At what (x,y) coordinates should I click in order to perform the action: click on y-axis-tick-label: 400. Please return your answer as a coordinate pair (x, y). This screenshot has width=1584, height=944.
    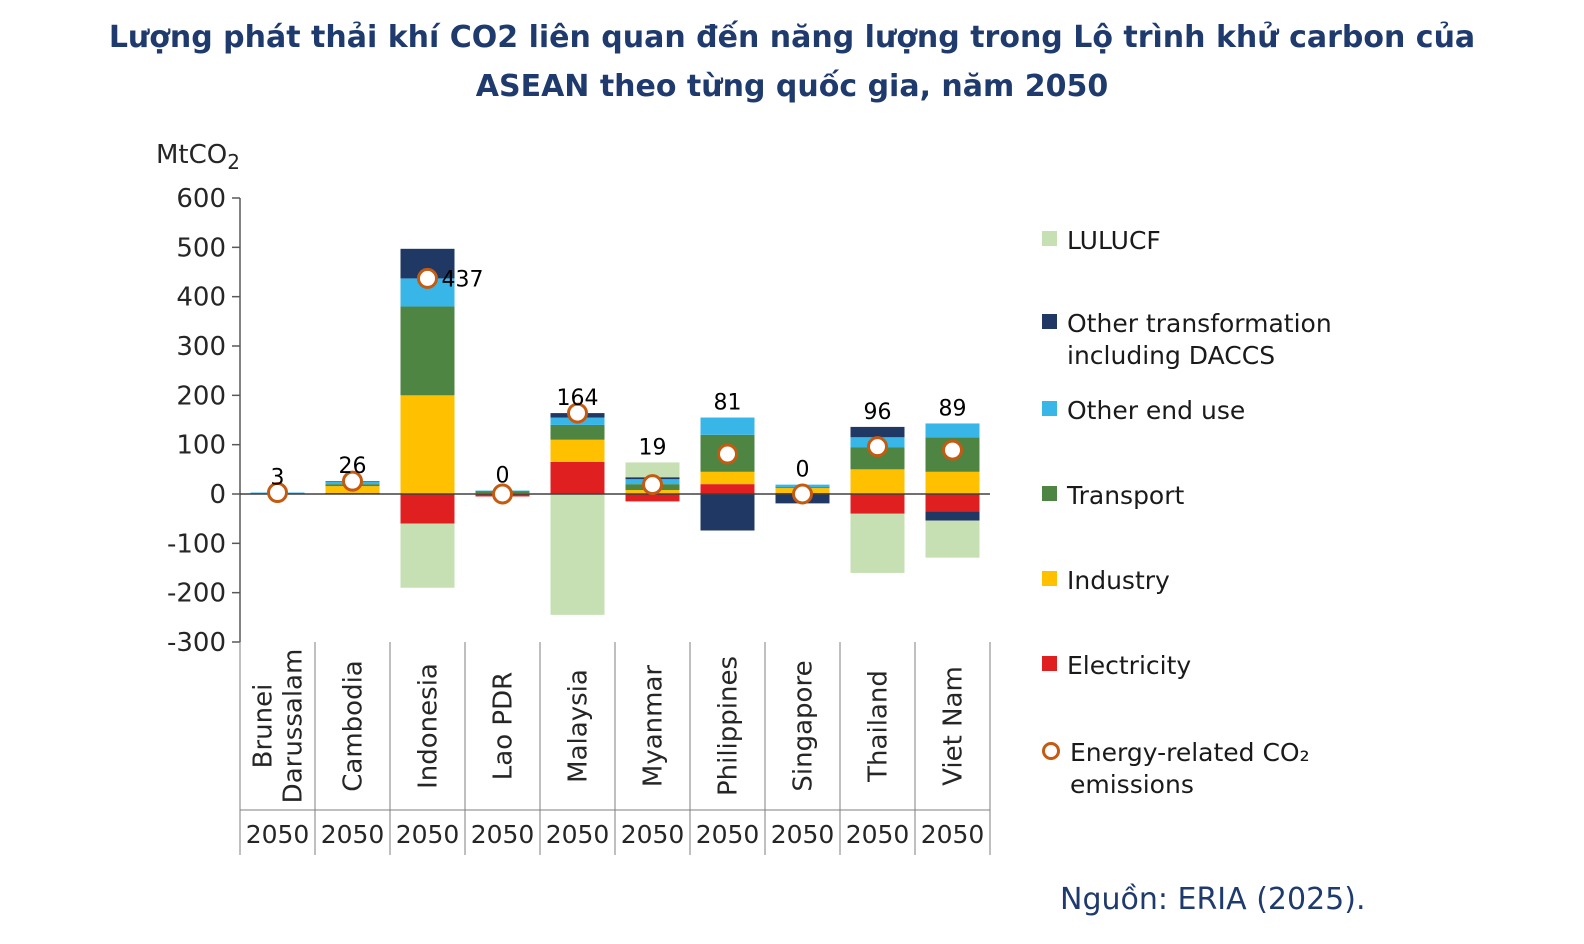
    Looking at the image, I should click on (201, 298).